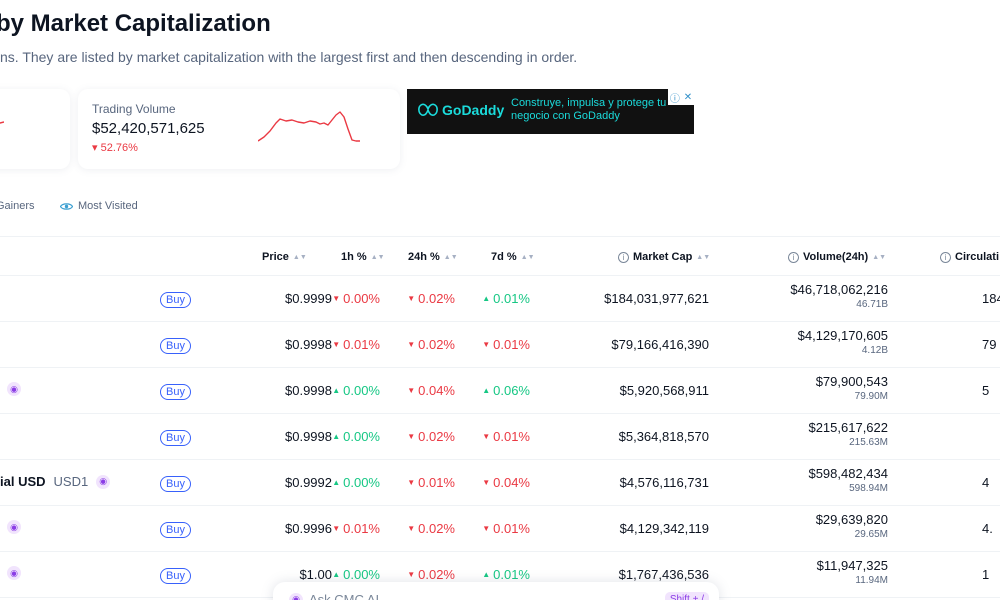 The image size is (1000, 600). I want to click on volume-abbrev: 598.94M, so click(868, 488).